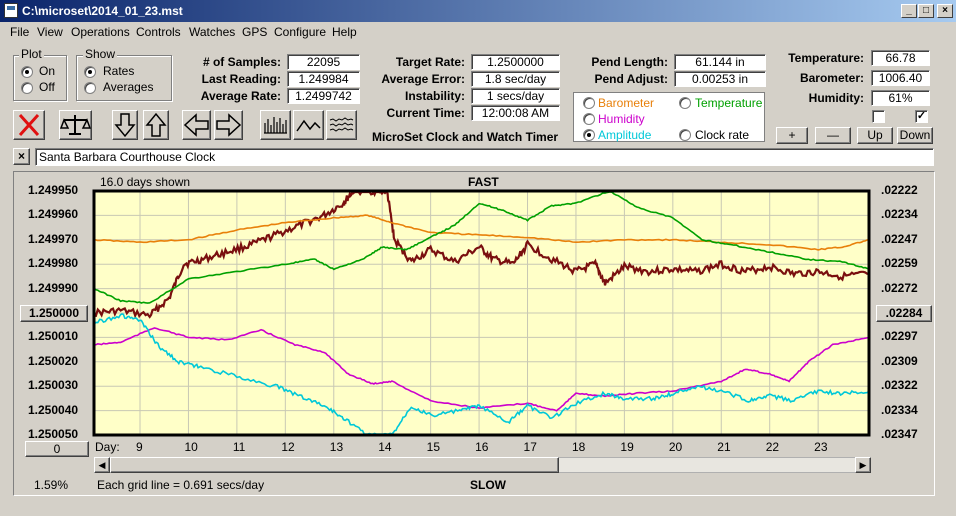 This screenshot has width=956, height=516. Describe the element at coordinates (589, 103) in the screenshot. I see `barometer-radio` at that location.